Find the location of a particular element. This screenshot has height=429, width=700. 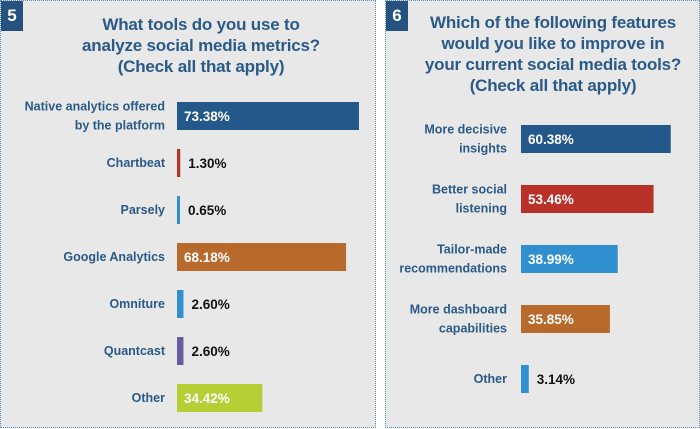

category-label: Parsely is located at coordinates (143, 210).